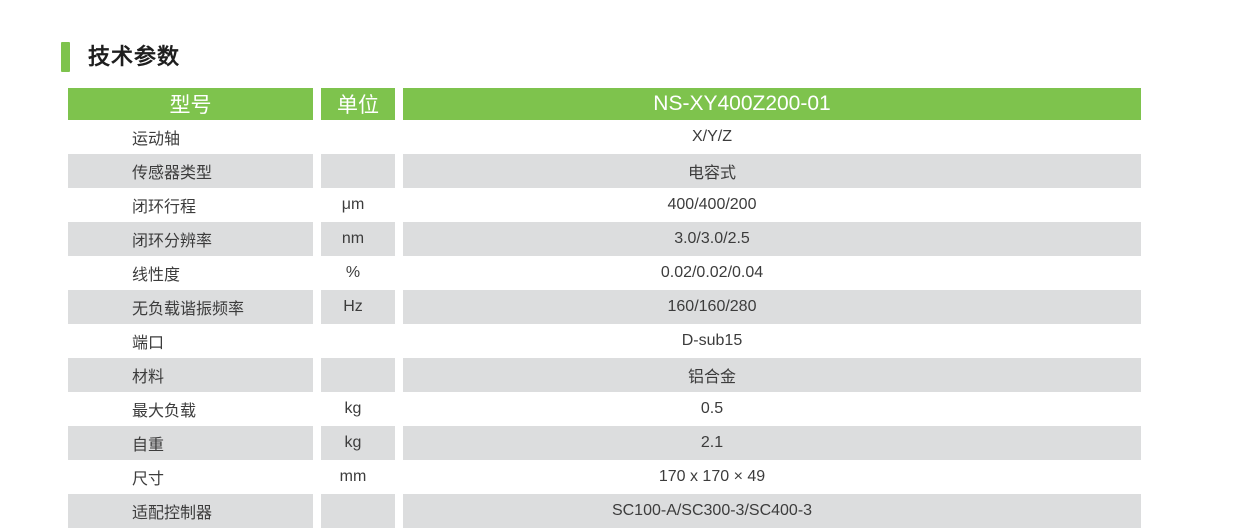 The width and height of the screenshot is (1250, 531). I want to click on section-title: 技术参数, so click(134, 56).